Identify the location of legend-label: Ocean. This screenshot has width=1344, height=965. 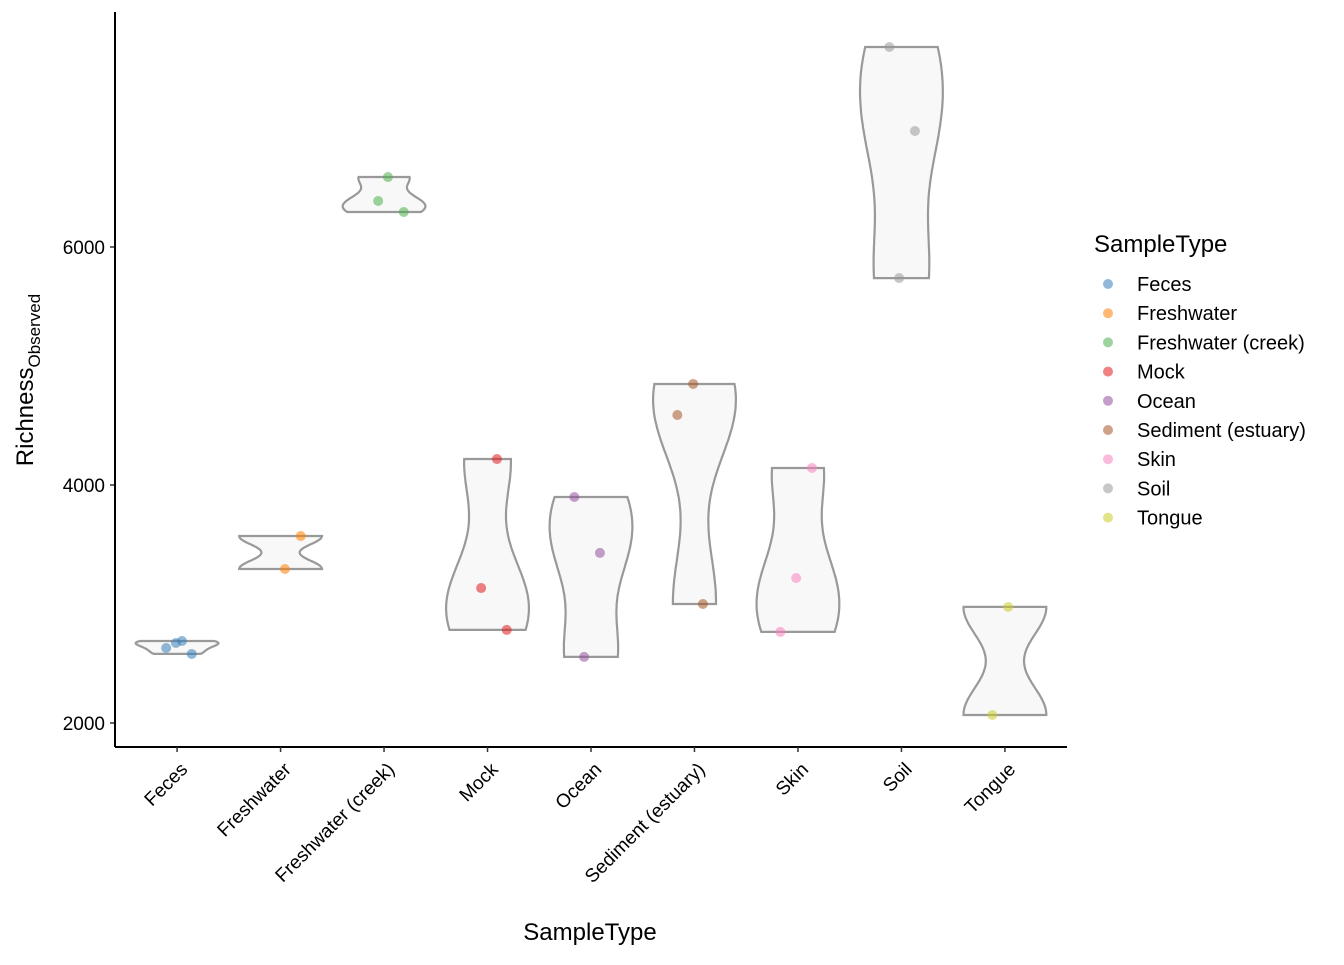
(1166, 402).